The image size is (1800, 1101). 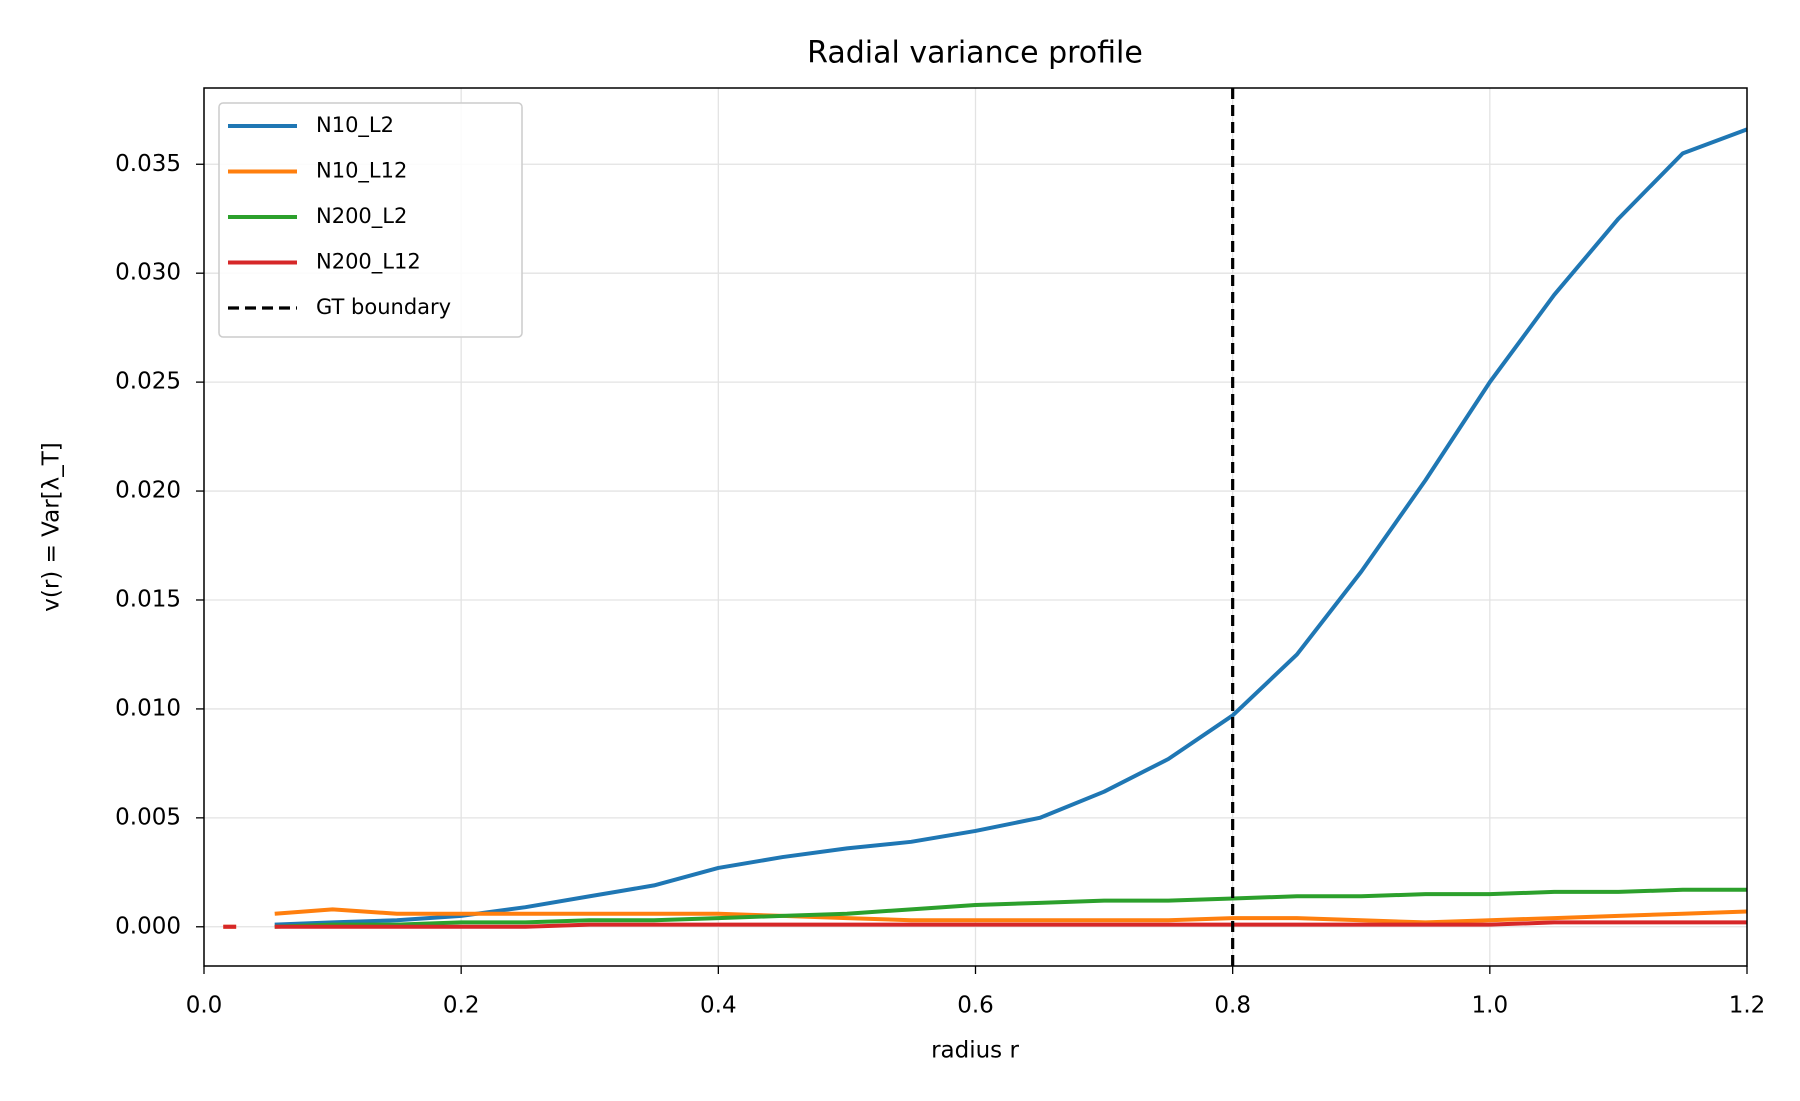 What do you see at coordinates (148, 382) in the screenshot?
I see `y-tick-label: 0.025` at bounding box center [148, 382].